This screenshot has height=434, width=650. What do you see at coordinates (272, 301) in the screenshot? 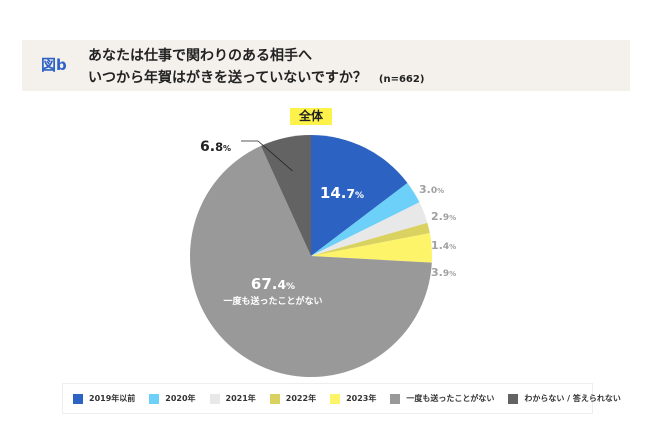
I see `inner-caption: 一度も送ったことがない` at bounding box center [272, 301].